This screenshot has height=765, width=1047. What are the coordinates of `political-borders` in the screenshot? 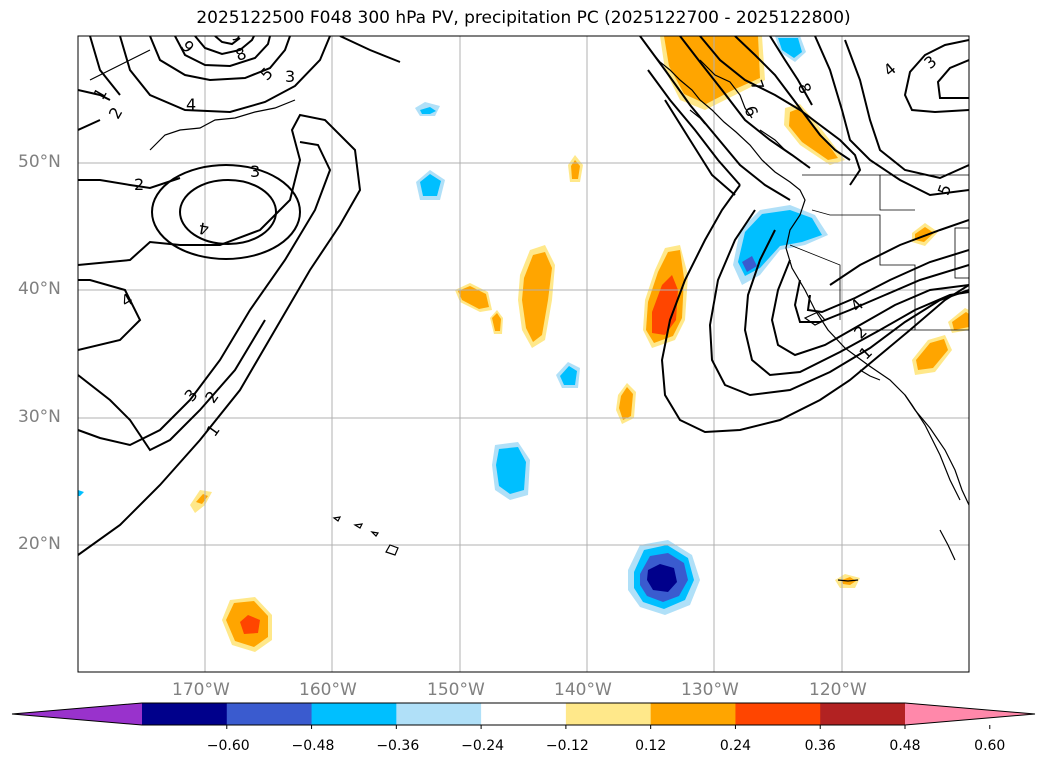 It's located at (879, 252).